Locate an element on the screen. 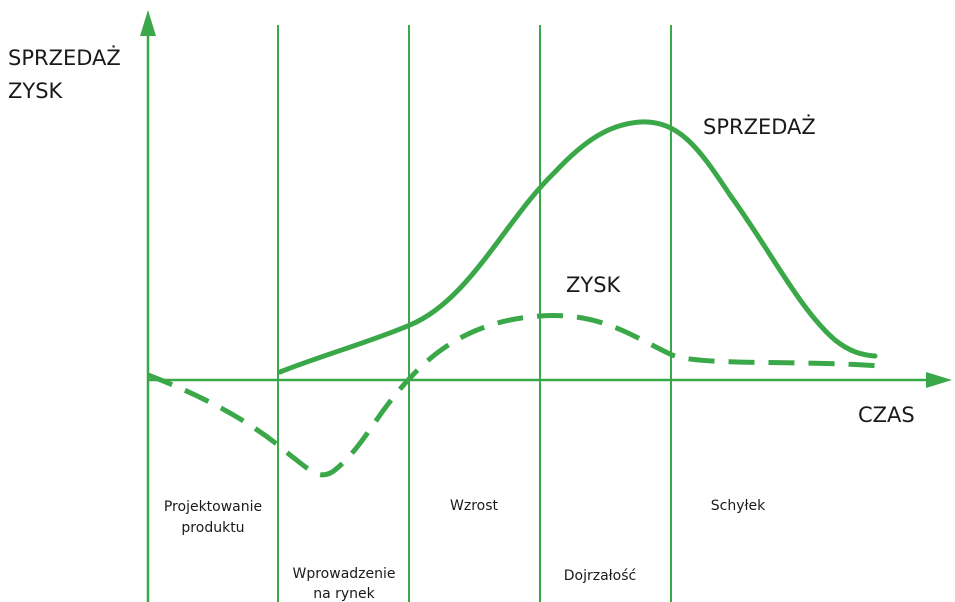  stage-label-maturity: Dojrzałość is located at coordinates (600, 576).